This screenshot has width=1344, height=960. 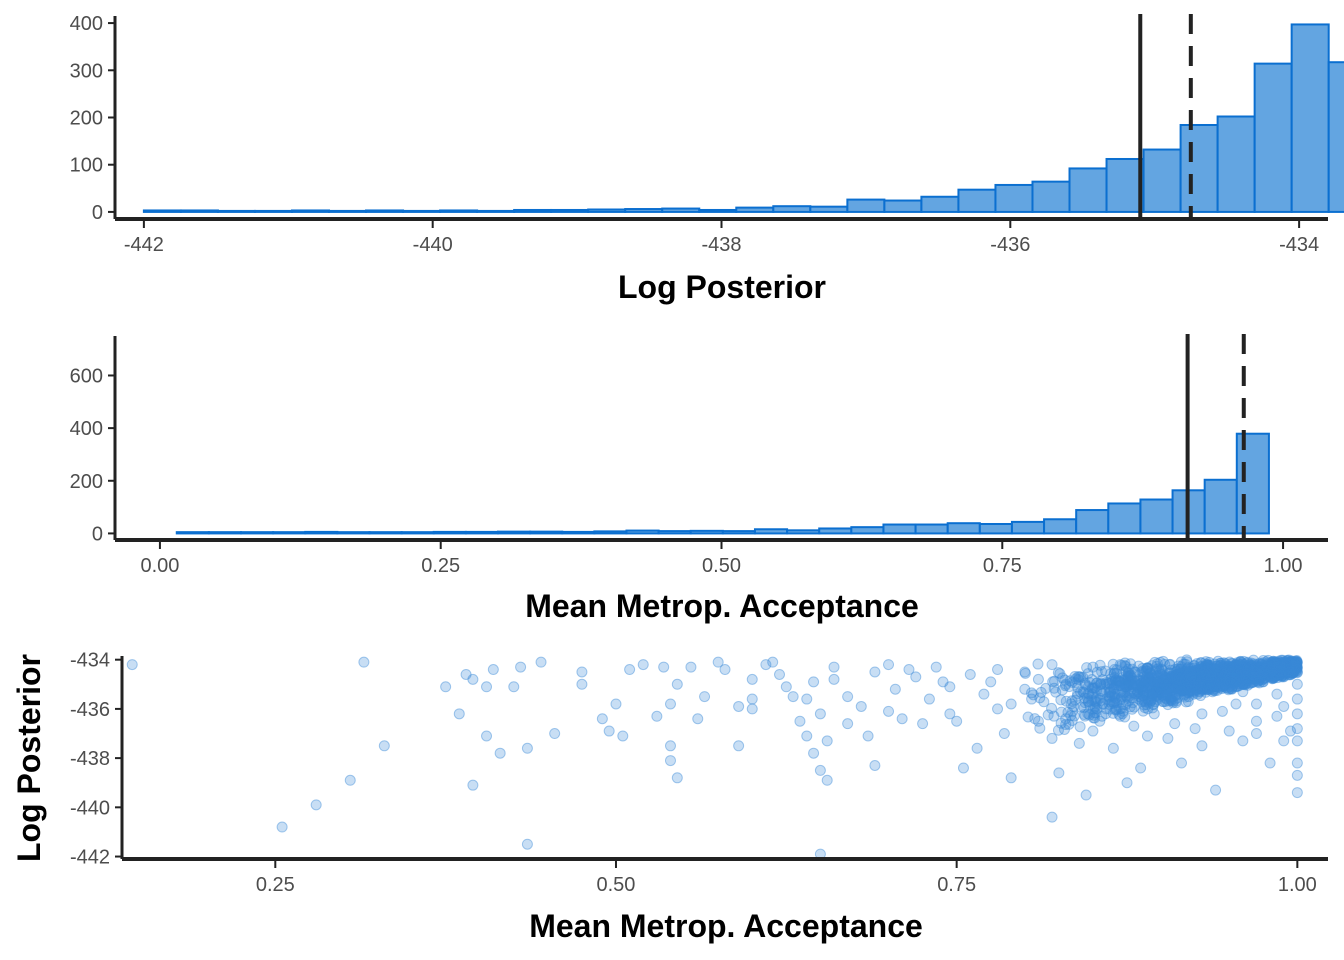 I want to click on x-tick-label: 0.25, so click(x=275, y=885).